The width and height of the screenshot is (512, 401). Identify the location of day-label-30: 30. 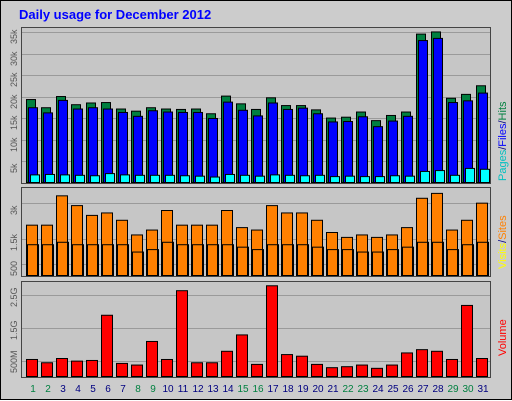
(468, 389).